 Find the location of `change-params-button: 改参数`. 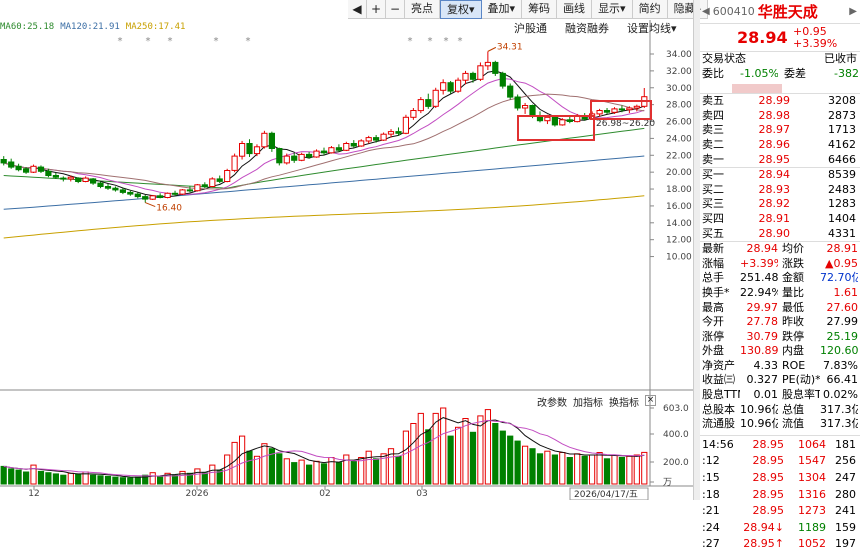

change-params-button: 改参数 is located at coordinates (552, 403).